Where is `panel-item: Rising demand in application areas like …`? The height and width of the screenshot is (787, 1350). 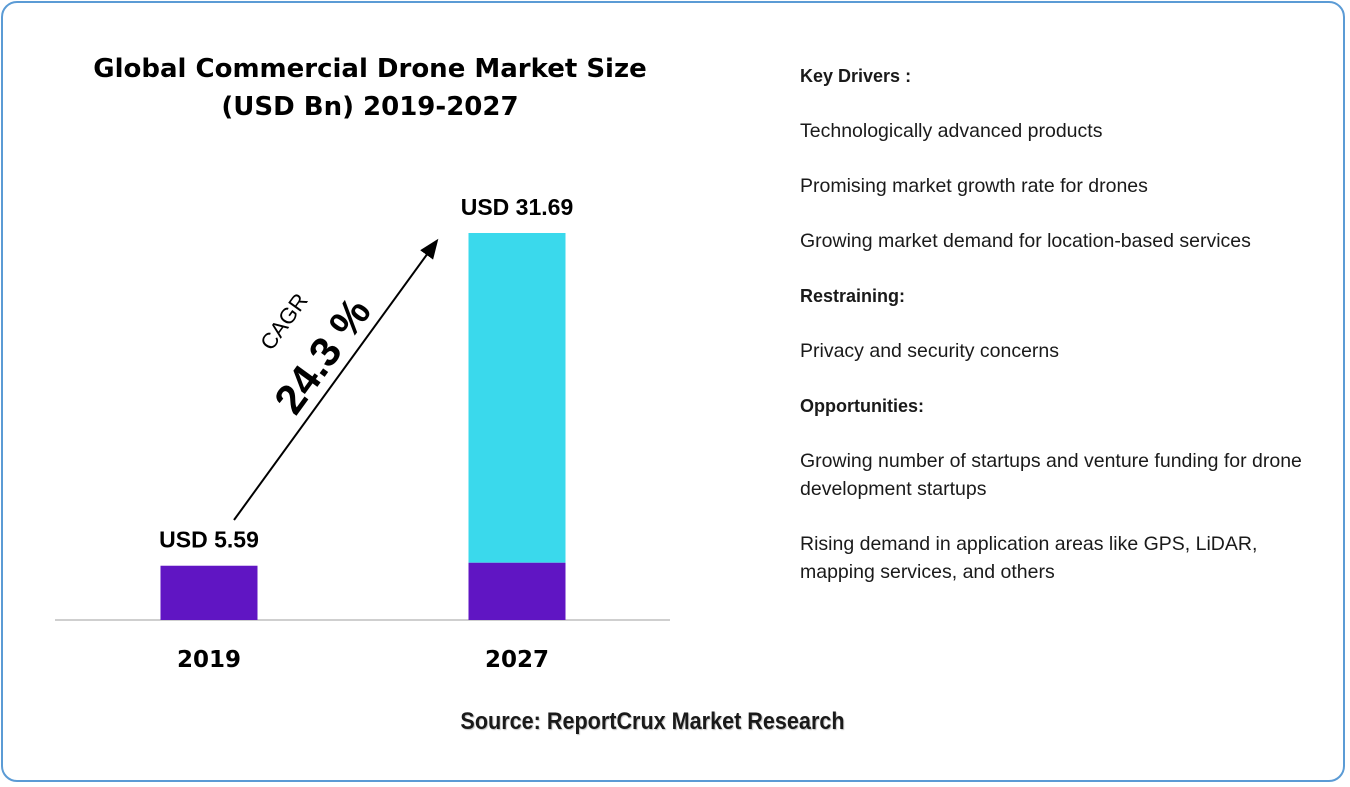
panel-item: Rising demand in application areas like … is located at coordinates (1029, 558).